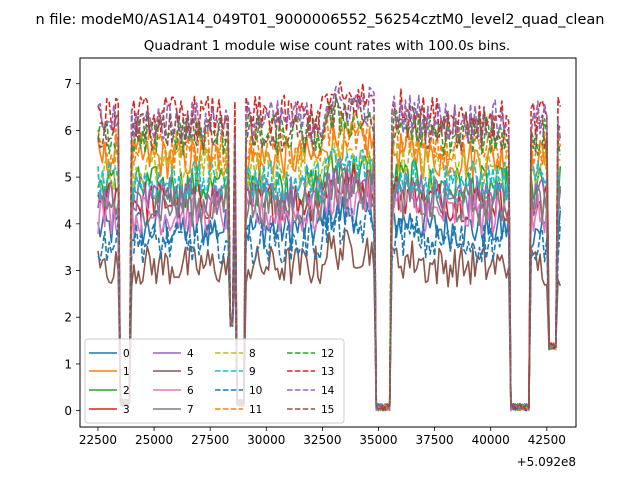 The image size is (640, 480). I want to click on legend-label-8: 8, so click(252, 354).